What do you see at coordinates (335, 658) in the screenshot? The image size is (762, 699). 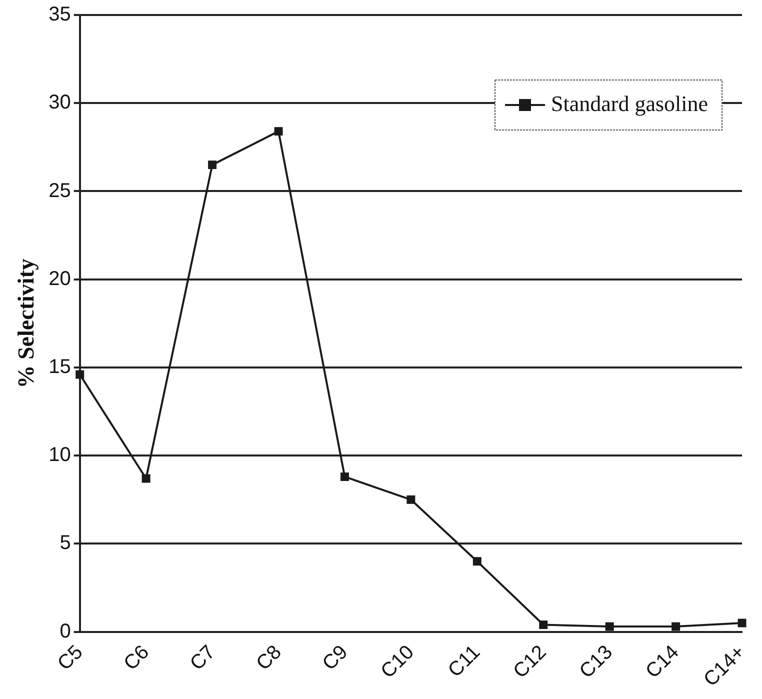 I see `x-tick-label: C9` at bounding box center [335, 658].